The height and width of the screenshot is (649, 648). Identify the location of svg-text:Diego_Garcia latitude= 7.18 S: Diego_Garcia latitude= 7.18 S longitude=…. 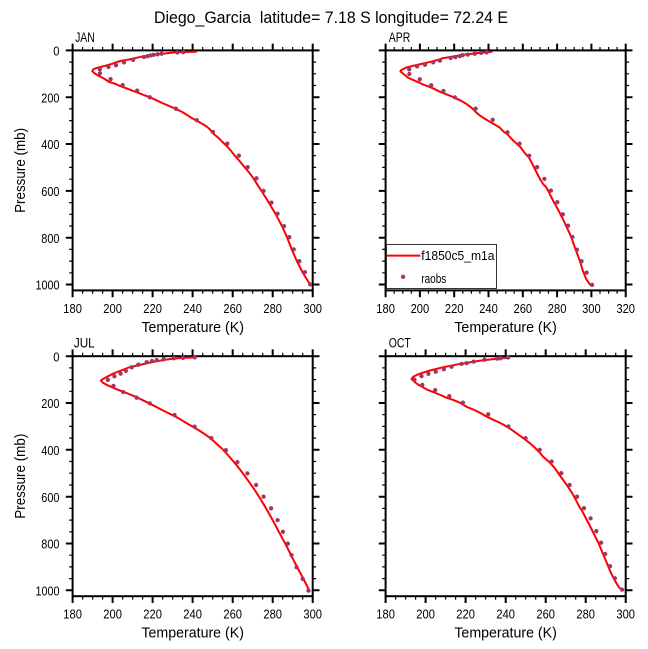
(331, 17).